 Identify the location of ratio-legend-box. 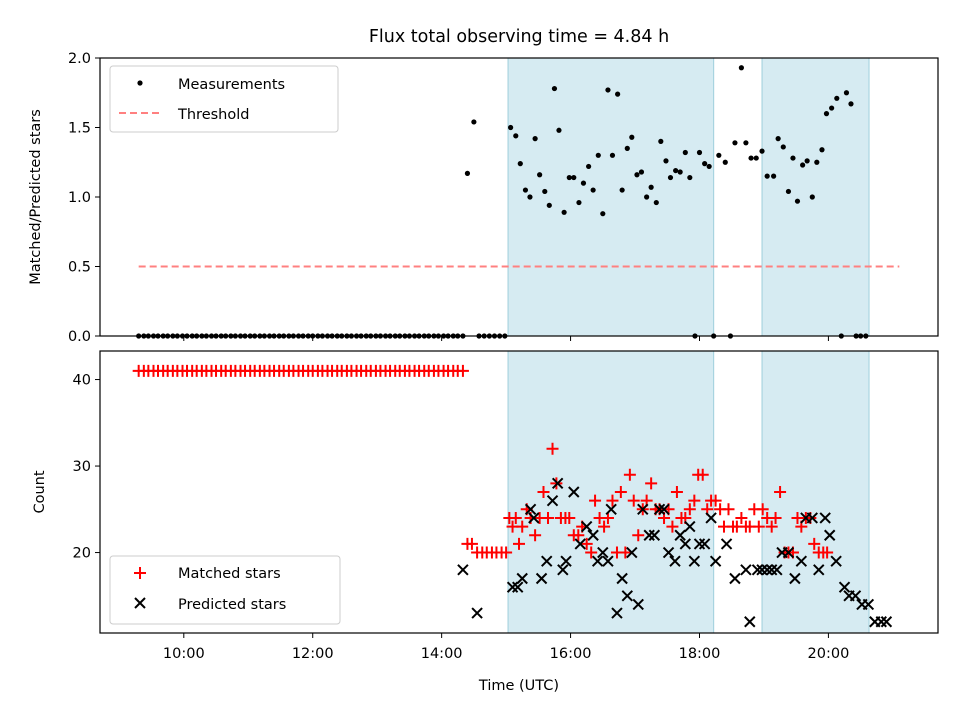
(224, 99).